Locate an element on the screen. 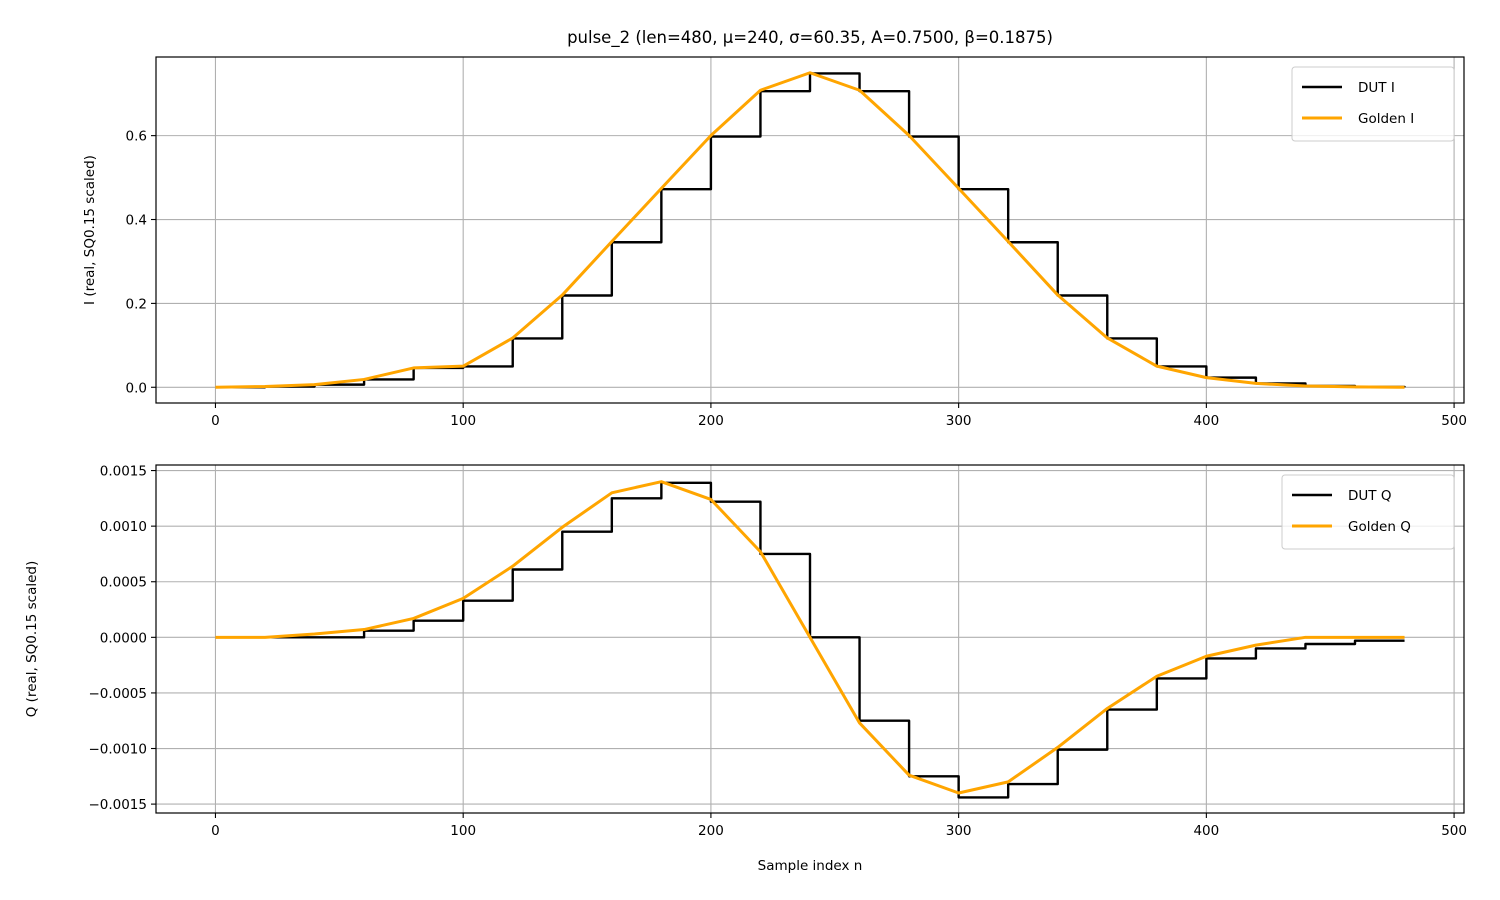 This screenshot has height=900, width=1500. y-tick-label: −0.0005 is located at coordinates (117, 694).